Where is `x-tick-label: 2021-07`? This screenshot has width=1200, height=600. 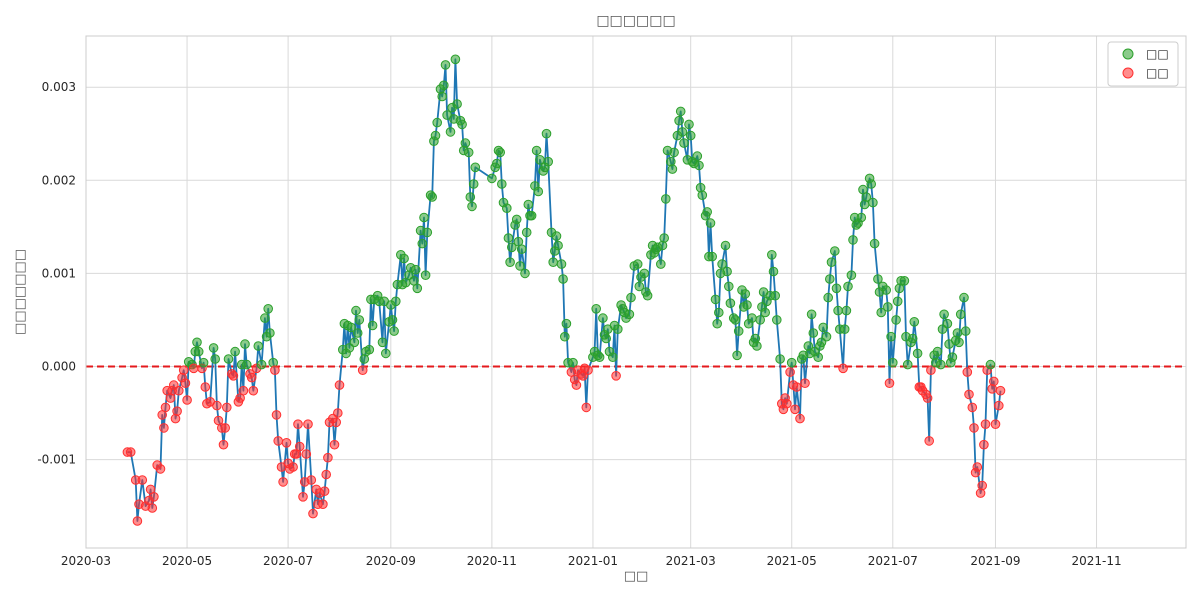
x-tick-label: 2021-07 is located at coordinates (893, 561).